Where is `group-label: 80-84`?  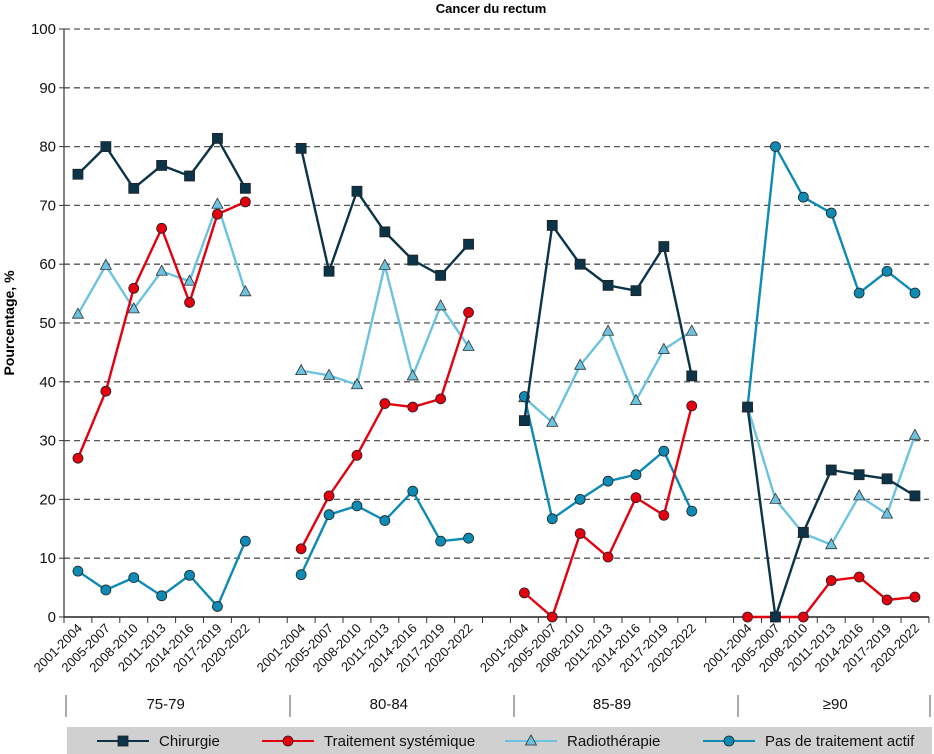 group-label: 80-84 is located at coordinates (389, 704).